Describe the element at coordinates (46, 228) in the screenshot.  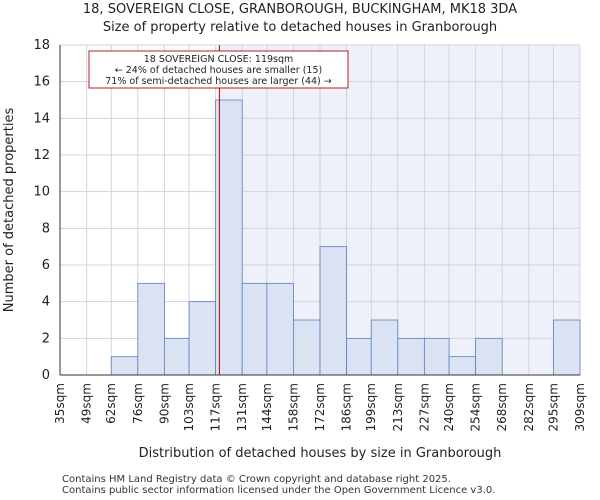
I see `y-tick-label: 8` at that location.